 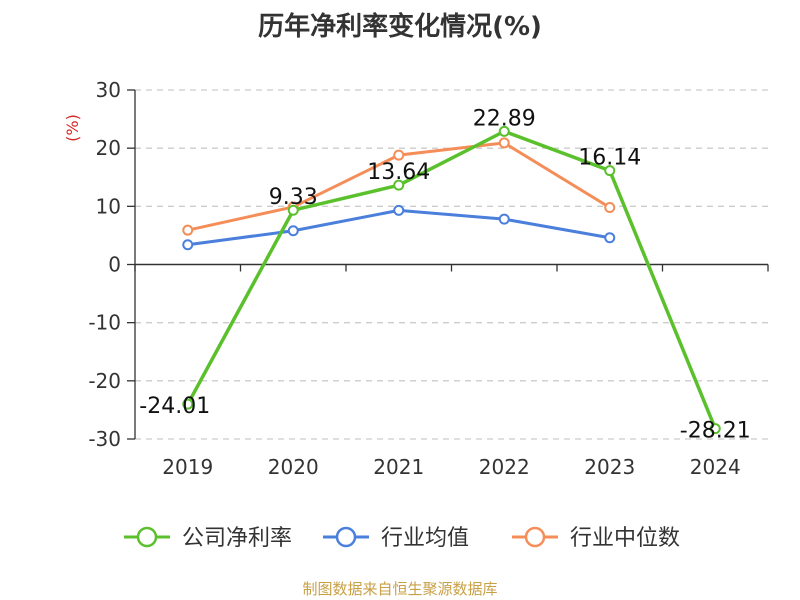 I want to click on y-tick-label: 20, so click(x=108, y=148).